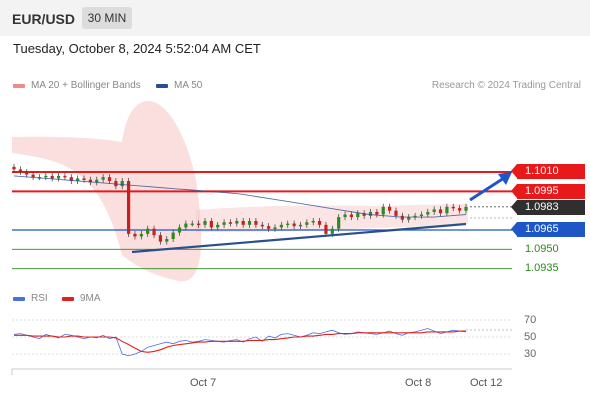  Describe the element at coordinates (19, 298) in the screenshot. I see `rsi-swatch` at that location.